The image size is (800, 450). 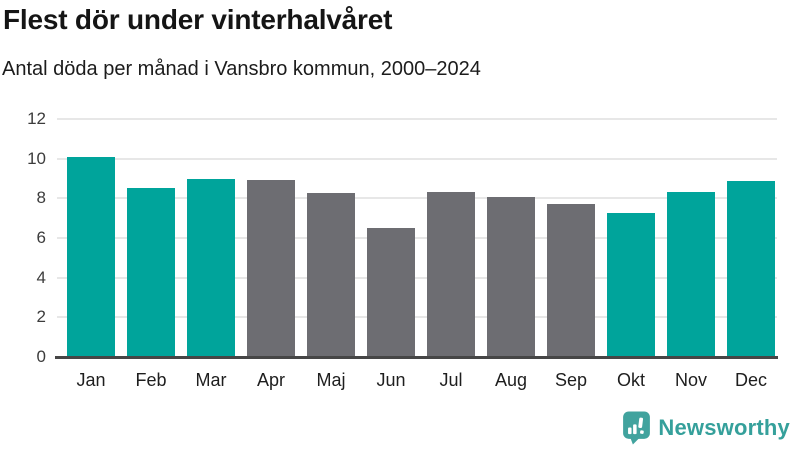 I want to click on newsworthy-logo-text: Newsworthy, so click(x=724, y=427).